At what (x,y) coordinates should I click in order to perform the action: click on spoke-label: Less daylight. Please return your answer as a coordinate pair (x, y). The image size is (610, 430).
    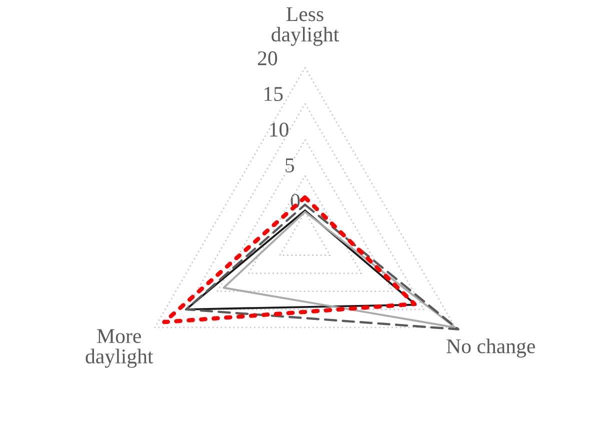
    Looking at the image, I should click on (306, 26).